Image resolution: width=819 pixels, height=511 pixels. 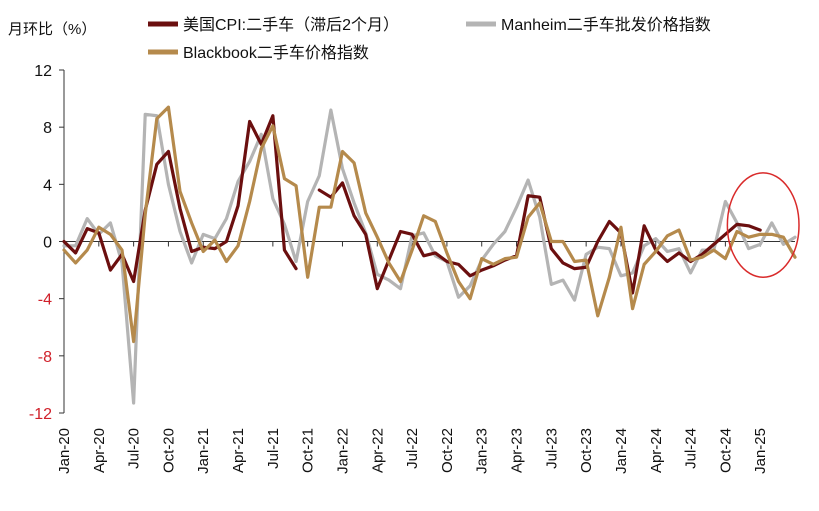 What do you see at coordinates (342, 451) in the screenshot?
I see `x-tick-label: Jan-22` at bounding box center [342, 451].